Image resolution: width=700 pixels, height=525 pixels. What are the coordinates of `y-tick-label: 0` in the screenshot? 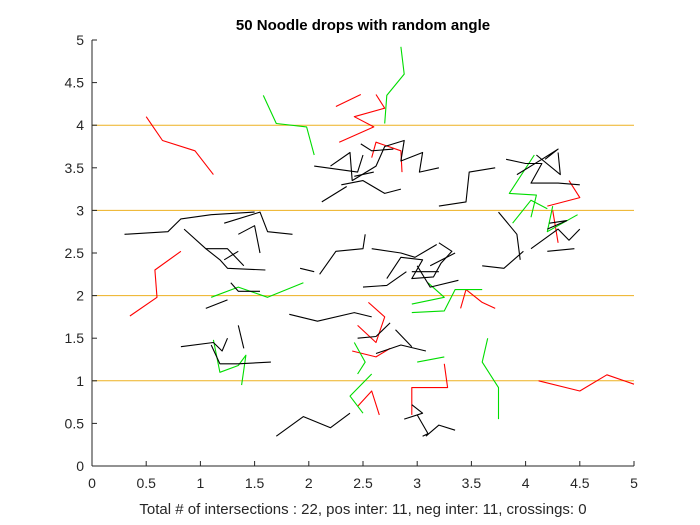 It's located at (80, 466).